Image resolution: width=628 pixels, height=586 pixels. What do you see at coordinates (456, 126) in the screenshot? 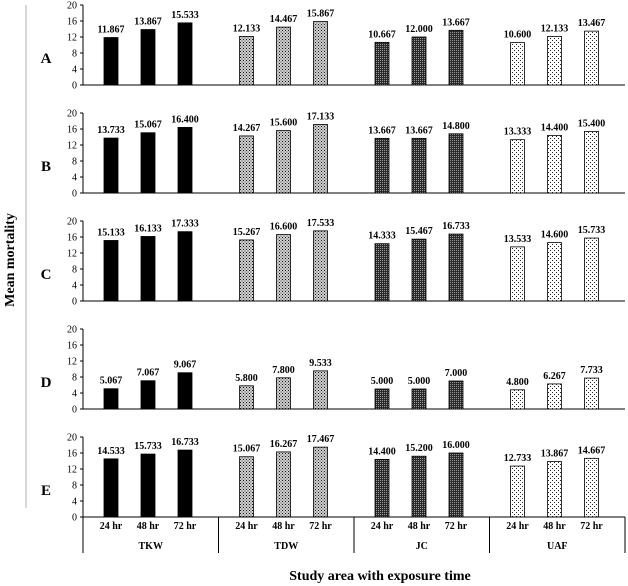
I see `data-label: 14.800` at bounding box center [456, 126].